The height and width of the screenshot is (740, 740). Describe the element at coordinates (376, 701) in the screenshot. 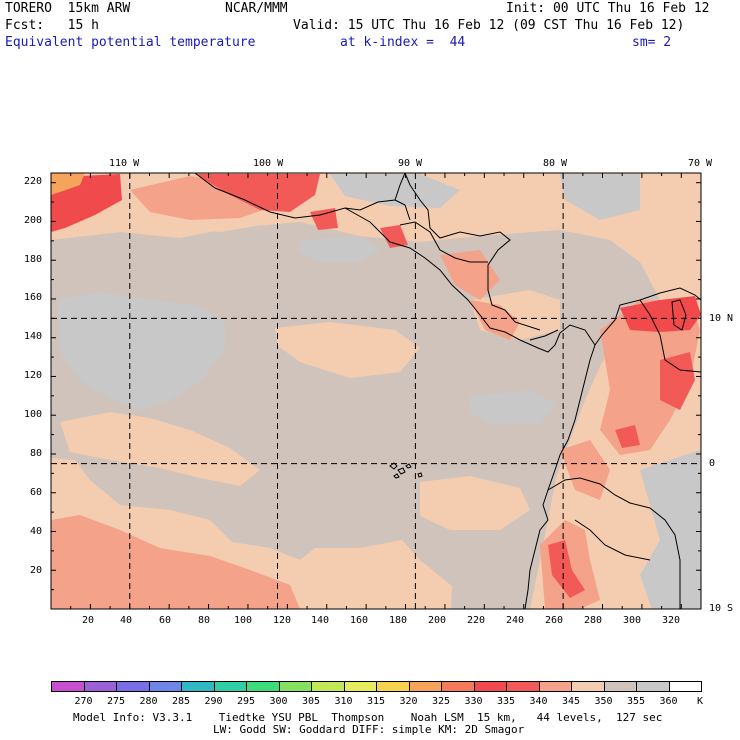

I see `color-bar-label: 315` at that location.